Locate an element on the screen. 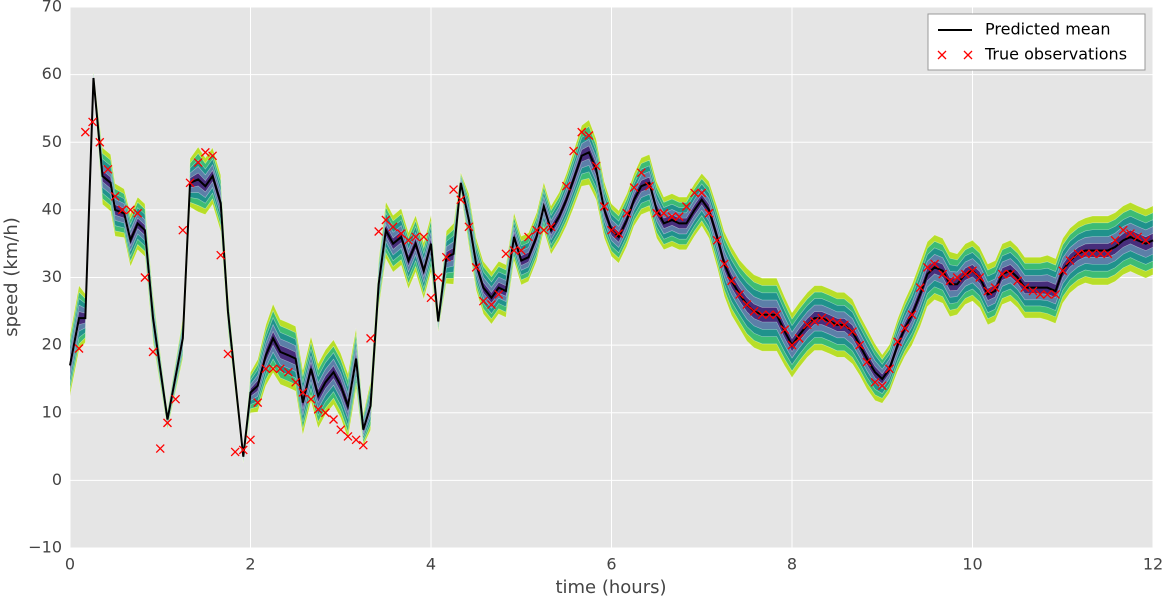 Image resolution: width=1163 pixels, height=598 pixels. y-tick-label: 50 is located at coordinates (52, 141).